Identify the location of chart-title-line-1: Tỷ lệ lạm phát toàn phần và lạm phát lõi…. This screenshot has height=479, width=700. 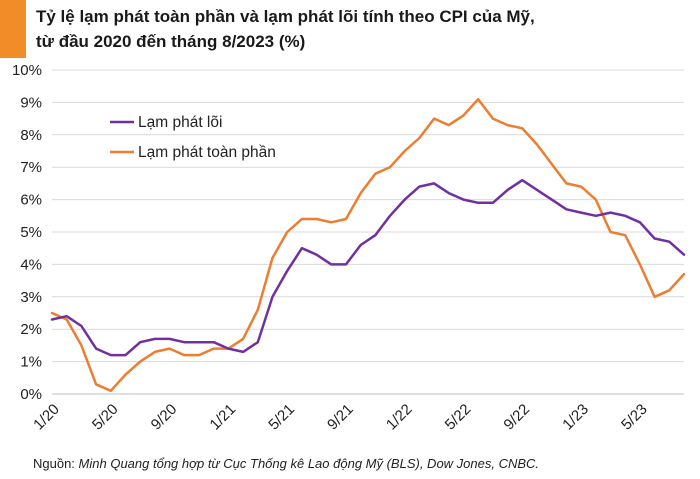
(285, 16).